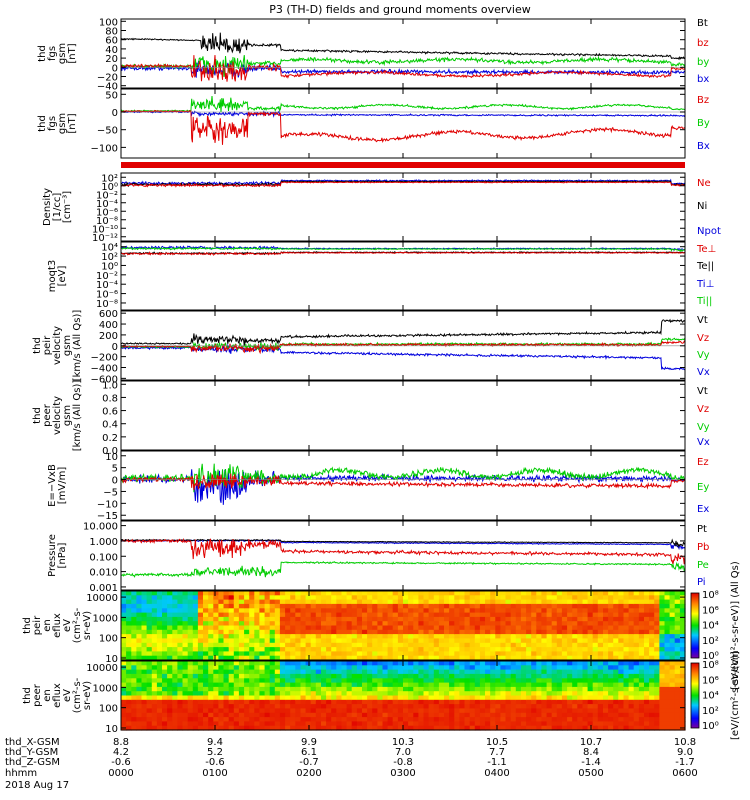  Describe the element at coordinates (115, 113) in the screenshot. I see `y-tick-label: 0` at that location.